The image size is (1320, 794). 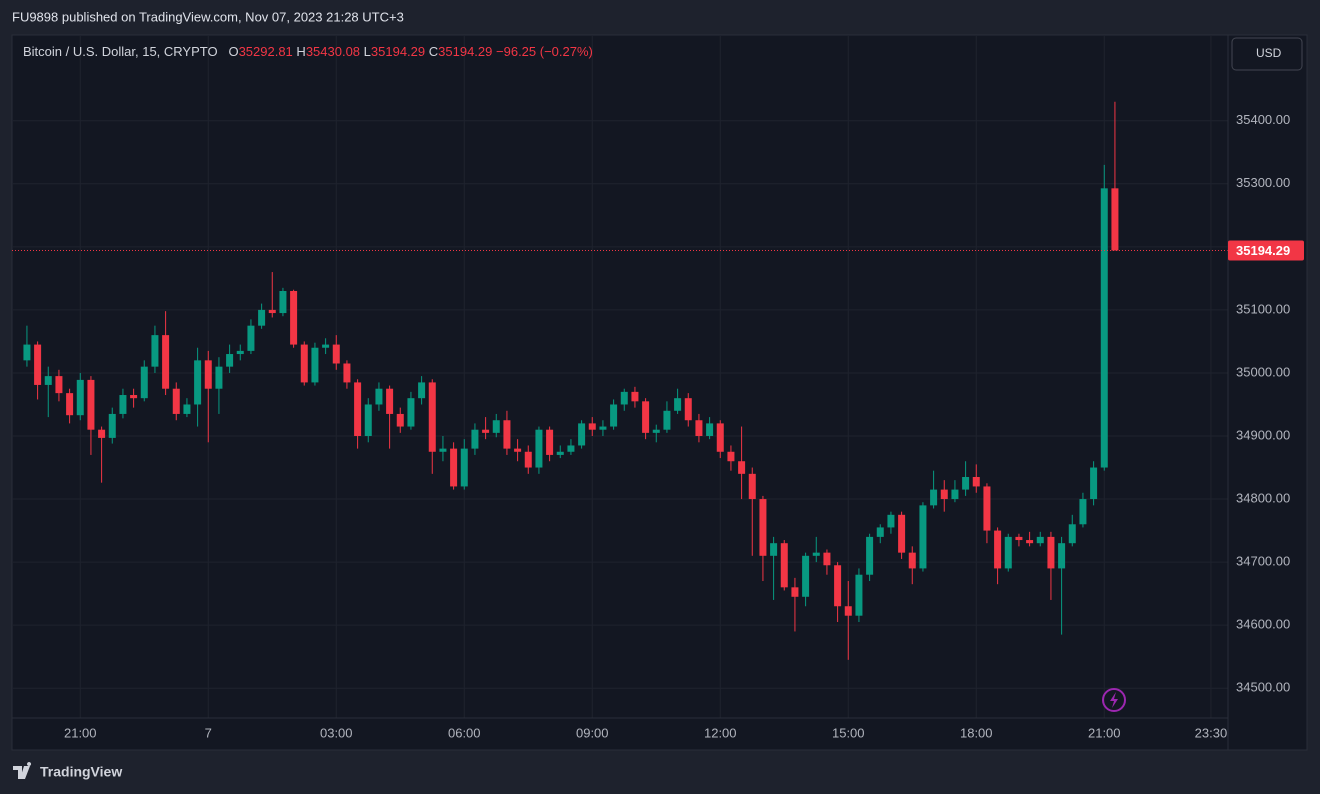 I want to click on legend-letter: L, so click(x=367, y=51).